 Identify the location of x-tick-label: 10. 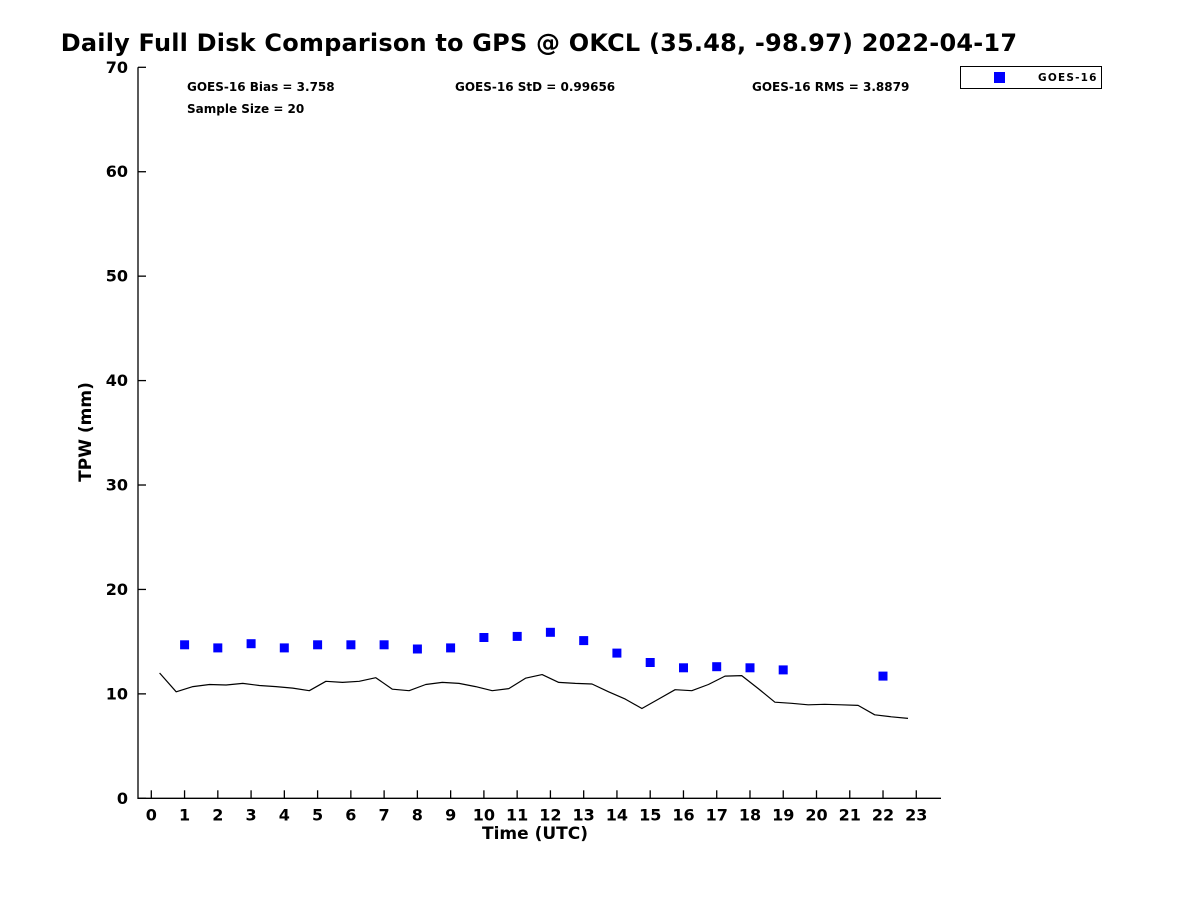
(484, 814).